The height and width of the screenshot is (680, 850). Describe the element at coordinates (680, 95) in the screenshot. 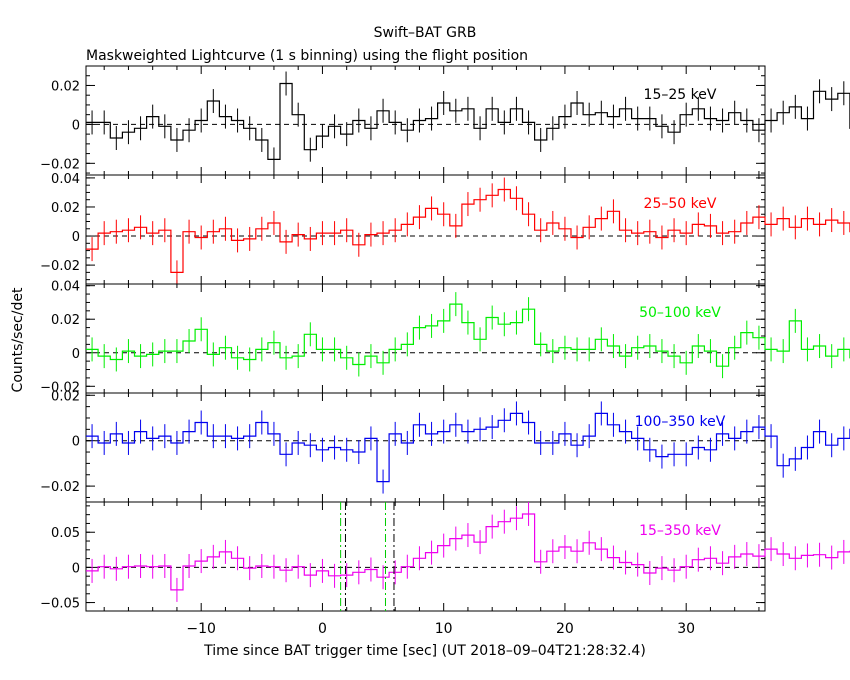

I see `series-label: 15–25 keV` at that location.